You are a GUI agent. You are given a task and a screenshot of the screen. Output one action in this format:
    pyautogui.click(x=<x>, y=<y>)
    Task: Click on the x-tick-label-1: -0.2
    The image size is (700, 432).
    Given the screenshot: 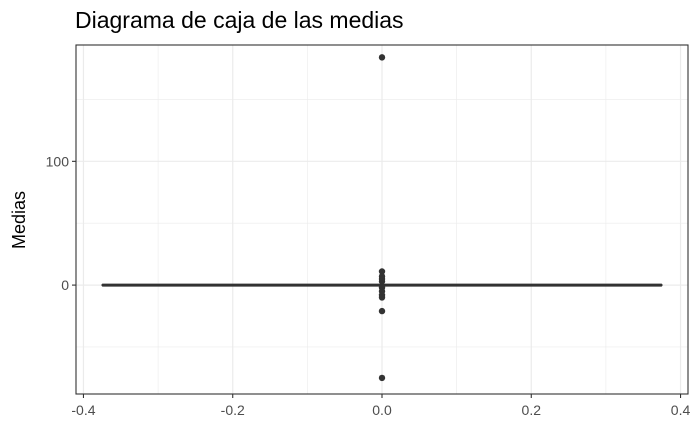 What is the action you would take?
    pyautogui.click(x=233, y=410)
    